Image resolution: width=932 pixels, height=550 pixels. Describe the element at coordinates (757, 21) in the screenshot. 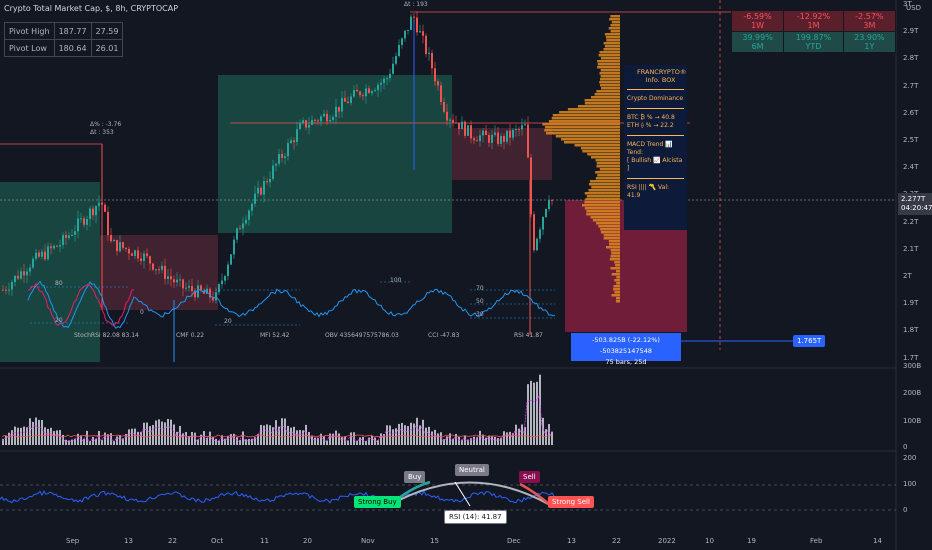

I see `perf-cell: -6.59% 1W` at that location.